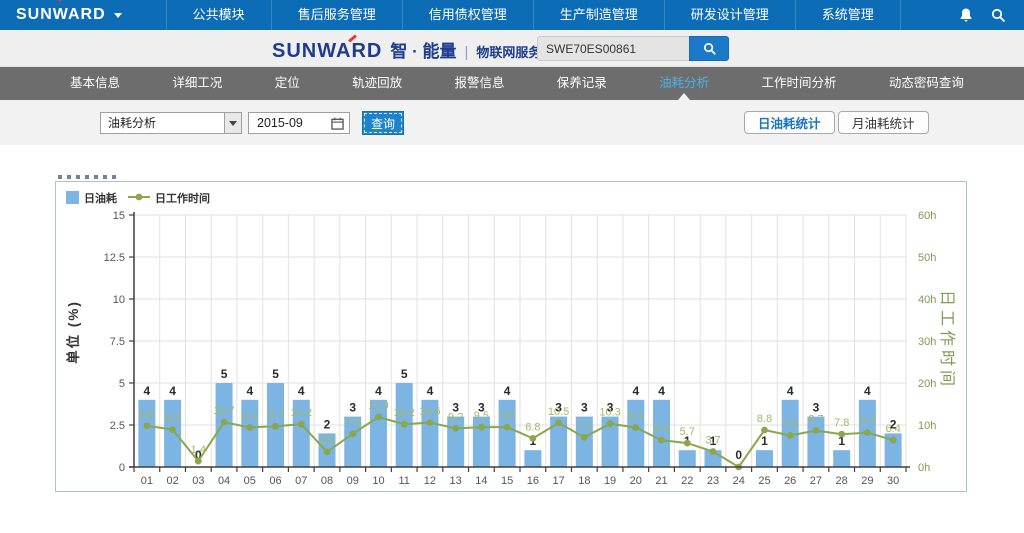  I want to click on daily-fuel-stat-button: 日油耗统计, so click(789, 122).